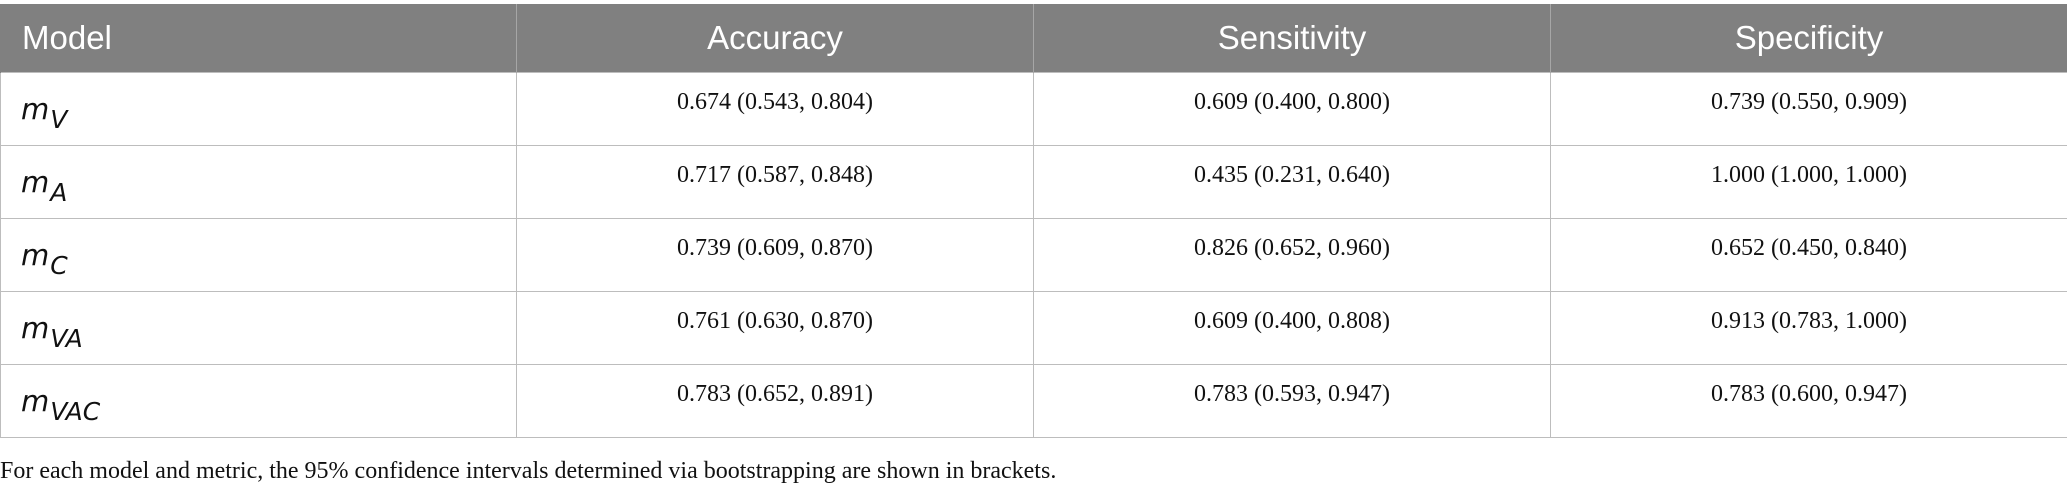  I want to click on specificity-cell: 0.739 (0.550, 0.909), so click(1808, 109).